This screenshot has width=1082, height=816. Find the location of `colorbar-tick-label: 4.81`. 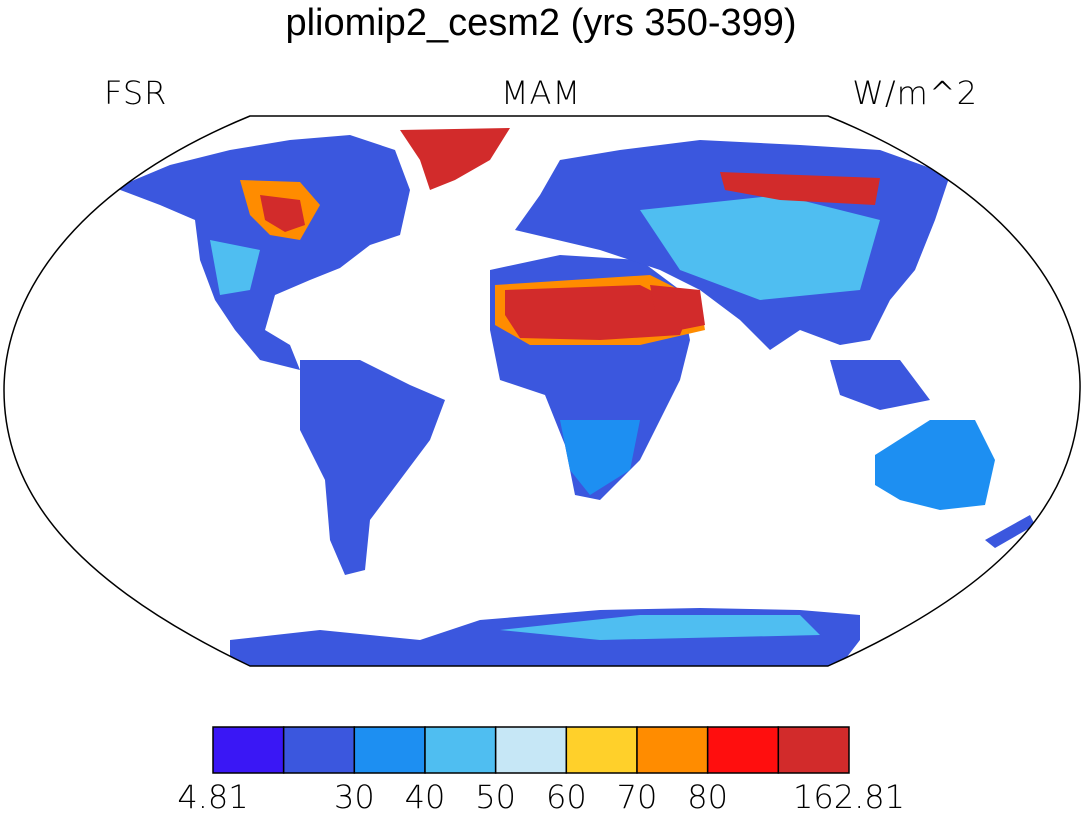

colorbar-tick-label: 4.81 is located at coordinates (213, 797).